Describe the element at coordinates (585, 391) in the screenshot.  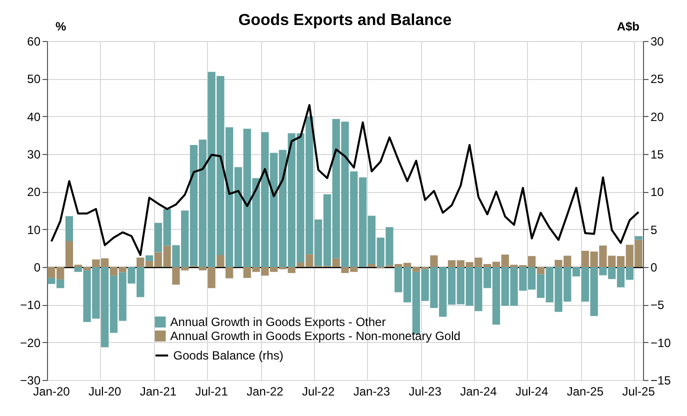
I see `x-tick-label: Jan-25` at that location.